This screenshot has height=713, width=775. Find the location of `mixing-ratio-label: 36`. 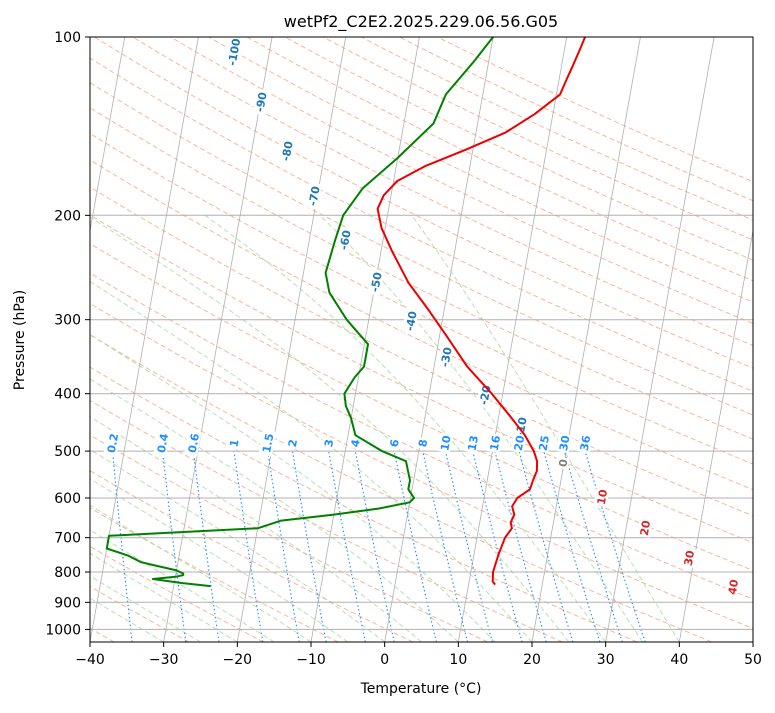

mixing-ratio-label: 36 is located at coordinates (586, 443).